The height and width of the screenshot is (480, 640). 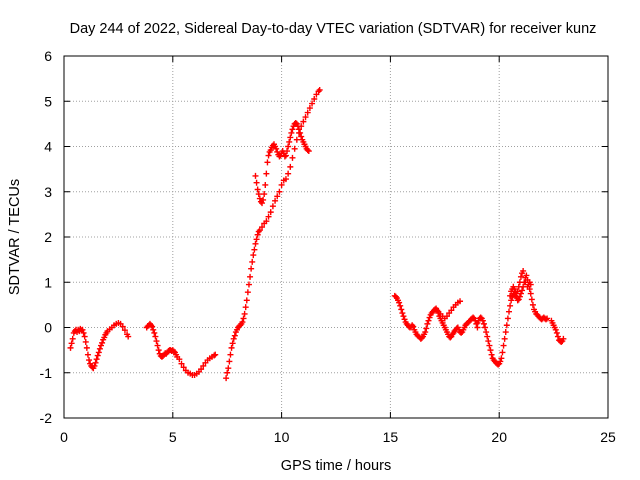 What do you see at coordinates (48, 192) in the screenshot?
I see `y-tick-label: 3` at bounding box center [48, 192].